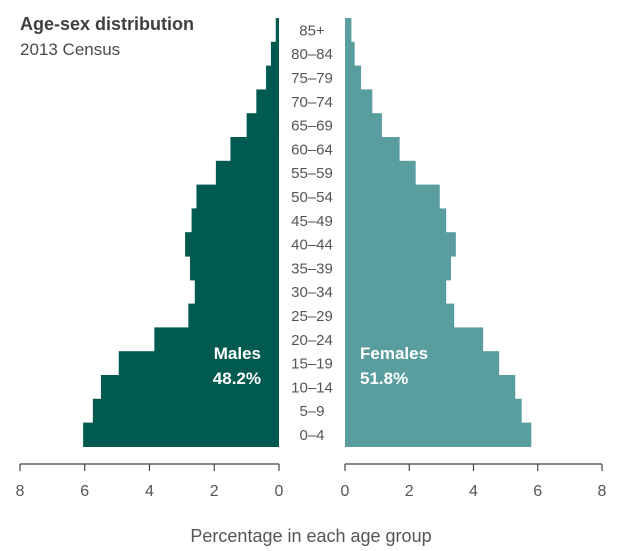 Image resolution: width=628 pixels, height=551 pixels. Describe the element at coordinates (384, 378) in the screenshot. I see `series-total-label: 51.8%` at that location.